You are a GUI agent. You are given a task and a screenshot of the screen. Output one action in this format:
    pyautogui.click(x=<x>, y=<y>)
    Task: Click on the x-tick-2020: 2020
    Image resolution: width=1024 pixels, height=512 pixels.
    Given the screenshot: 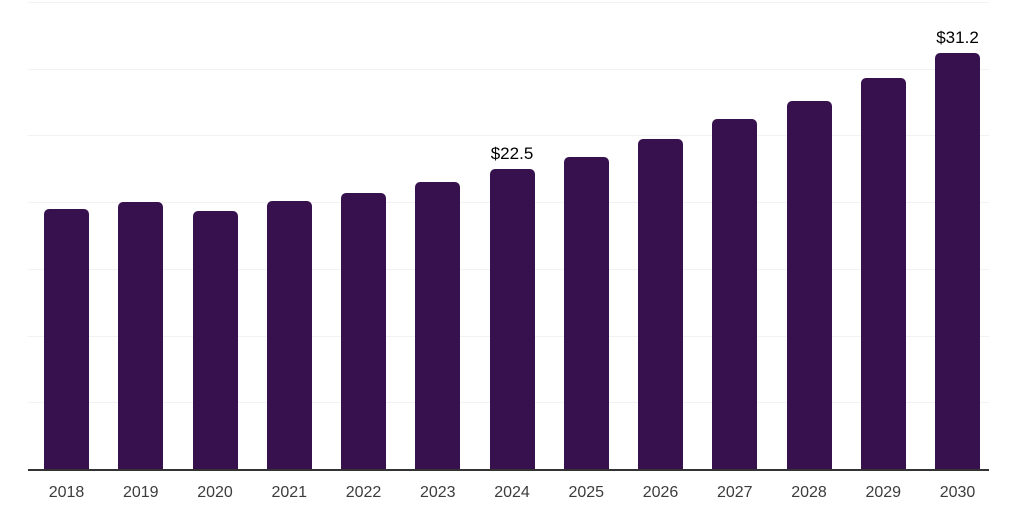 What is the action you would take?
    pyautogui.click(x=215, y=492)
    